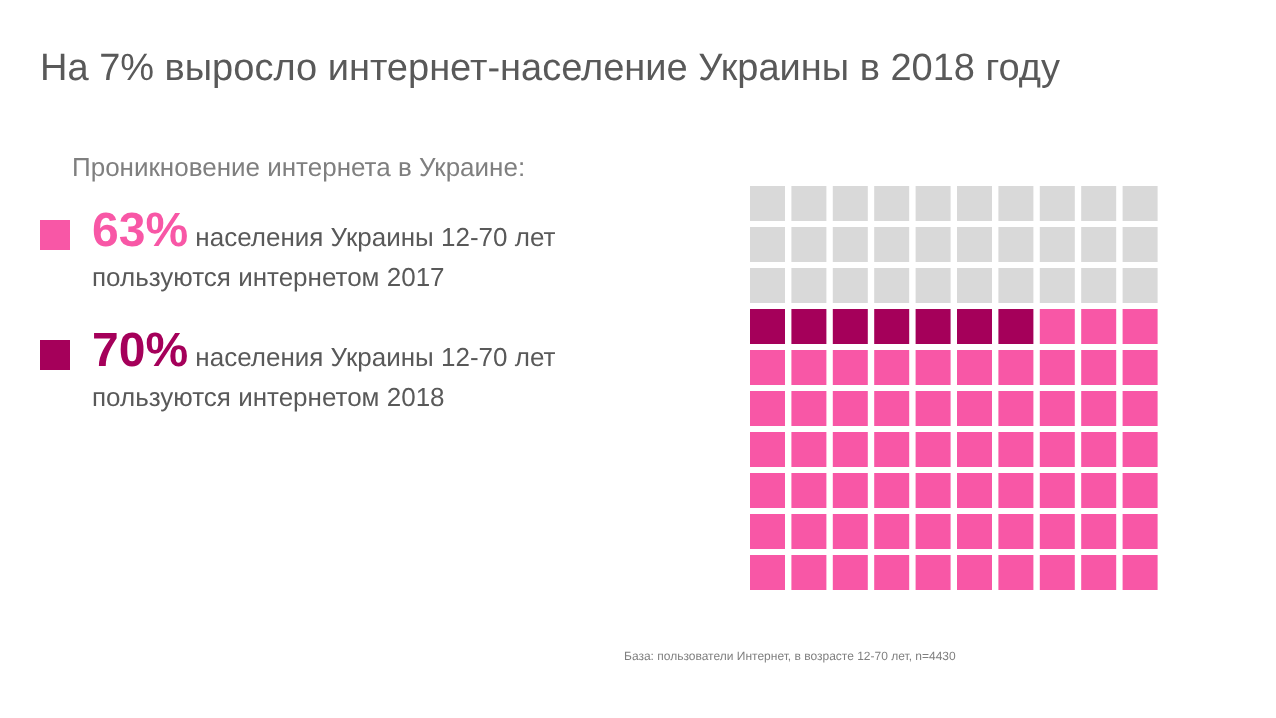 This screenshot has width=1276, height=718. What do you see at coordinates (140, 231) in the screenshot?
I see `data-label: 63%` at bounding box center [140, 231].